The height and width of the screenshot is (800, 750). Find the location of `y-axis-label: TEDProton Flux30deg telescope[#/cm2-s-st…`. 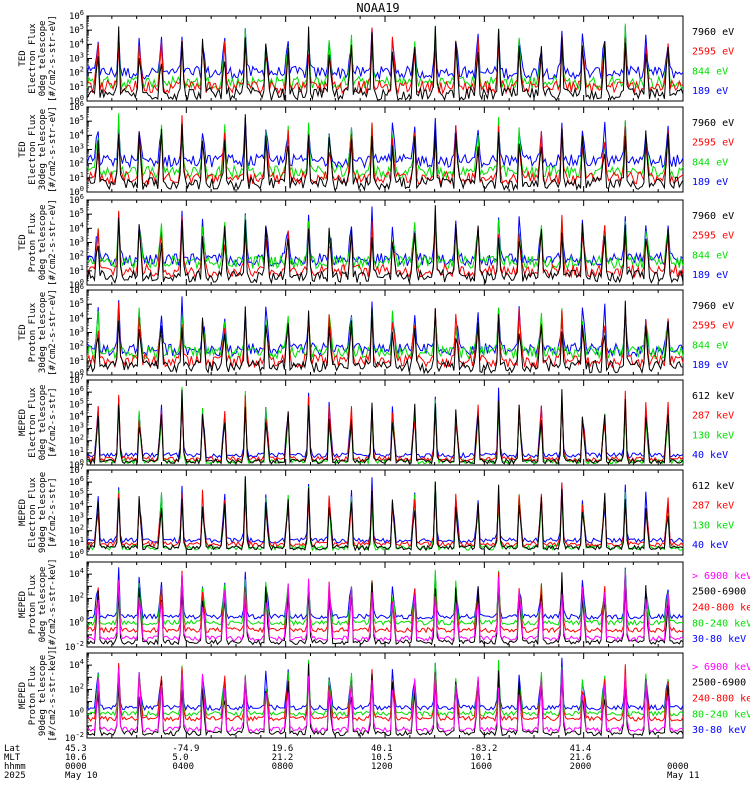

y-axis-label: TEDProton Flux30deg telescope[#/cm2-s-st… is located at coordinates (38, 332).